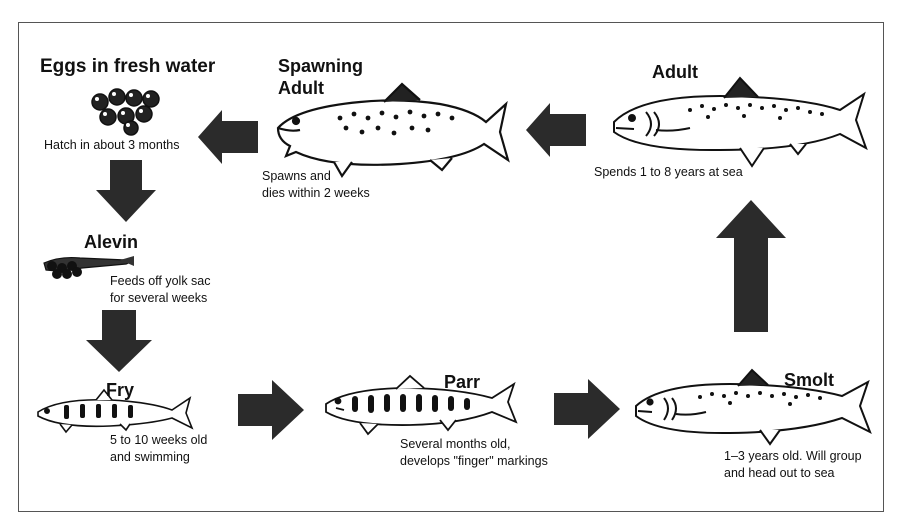 Image resolution: width=902 pixels, height=528 pixels. I want to click on smolt-caption-line2: and head out to sea, so click(779, 473).